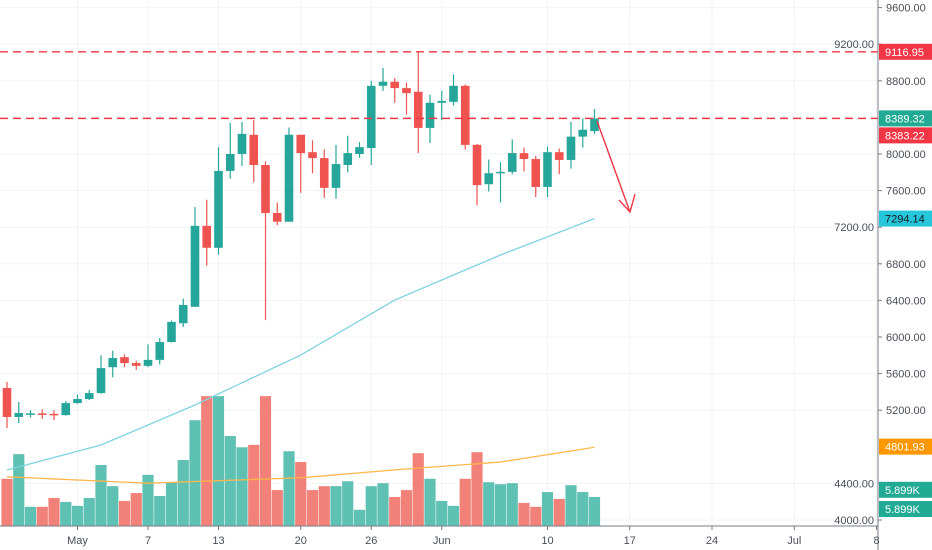  I want to click on down-arrow-drawing, so click(616, 167).